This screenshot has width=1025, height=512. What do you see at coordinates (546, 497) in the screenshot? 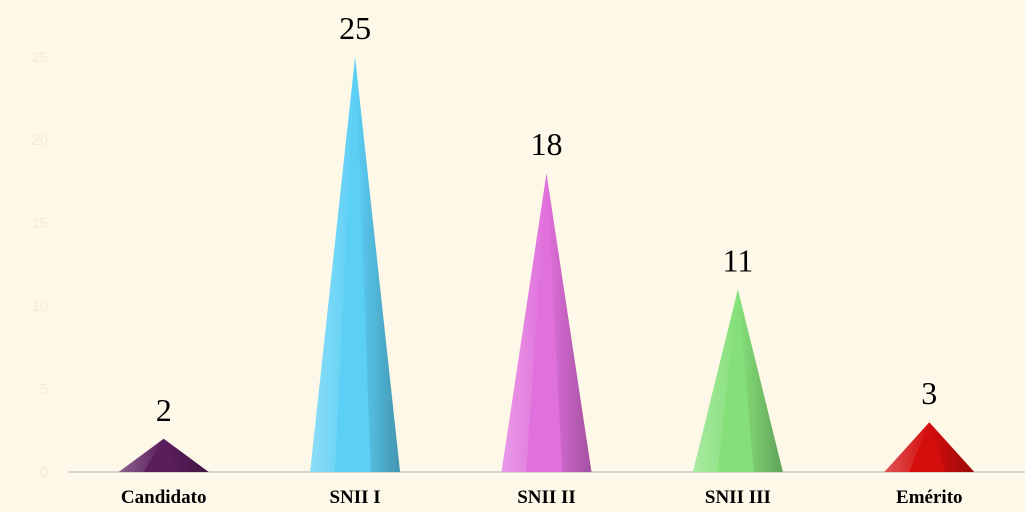
I see `x-tick-label: SNII II` at bounding box center [546, 497].